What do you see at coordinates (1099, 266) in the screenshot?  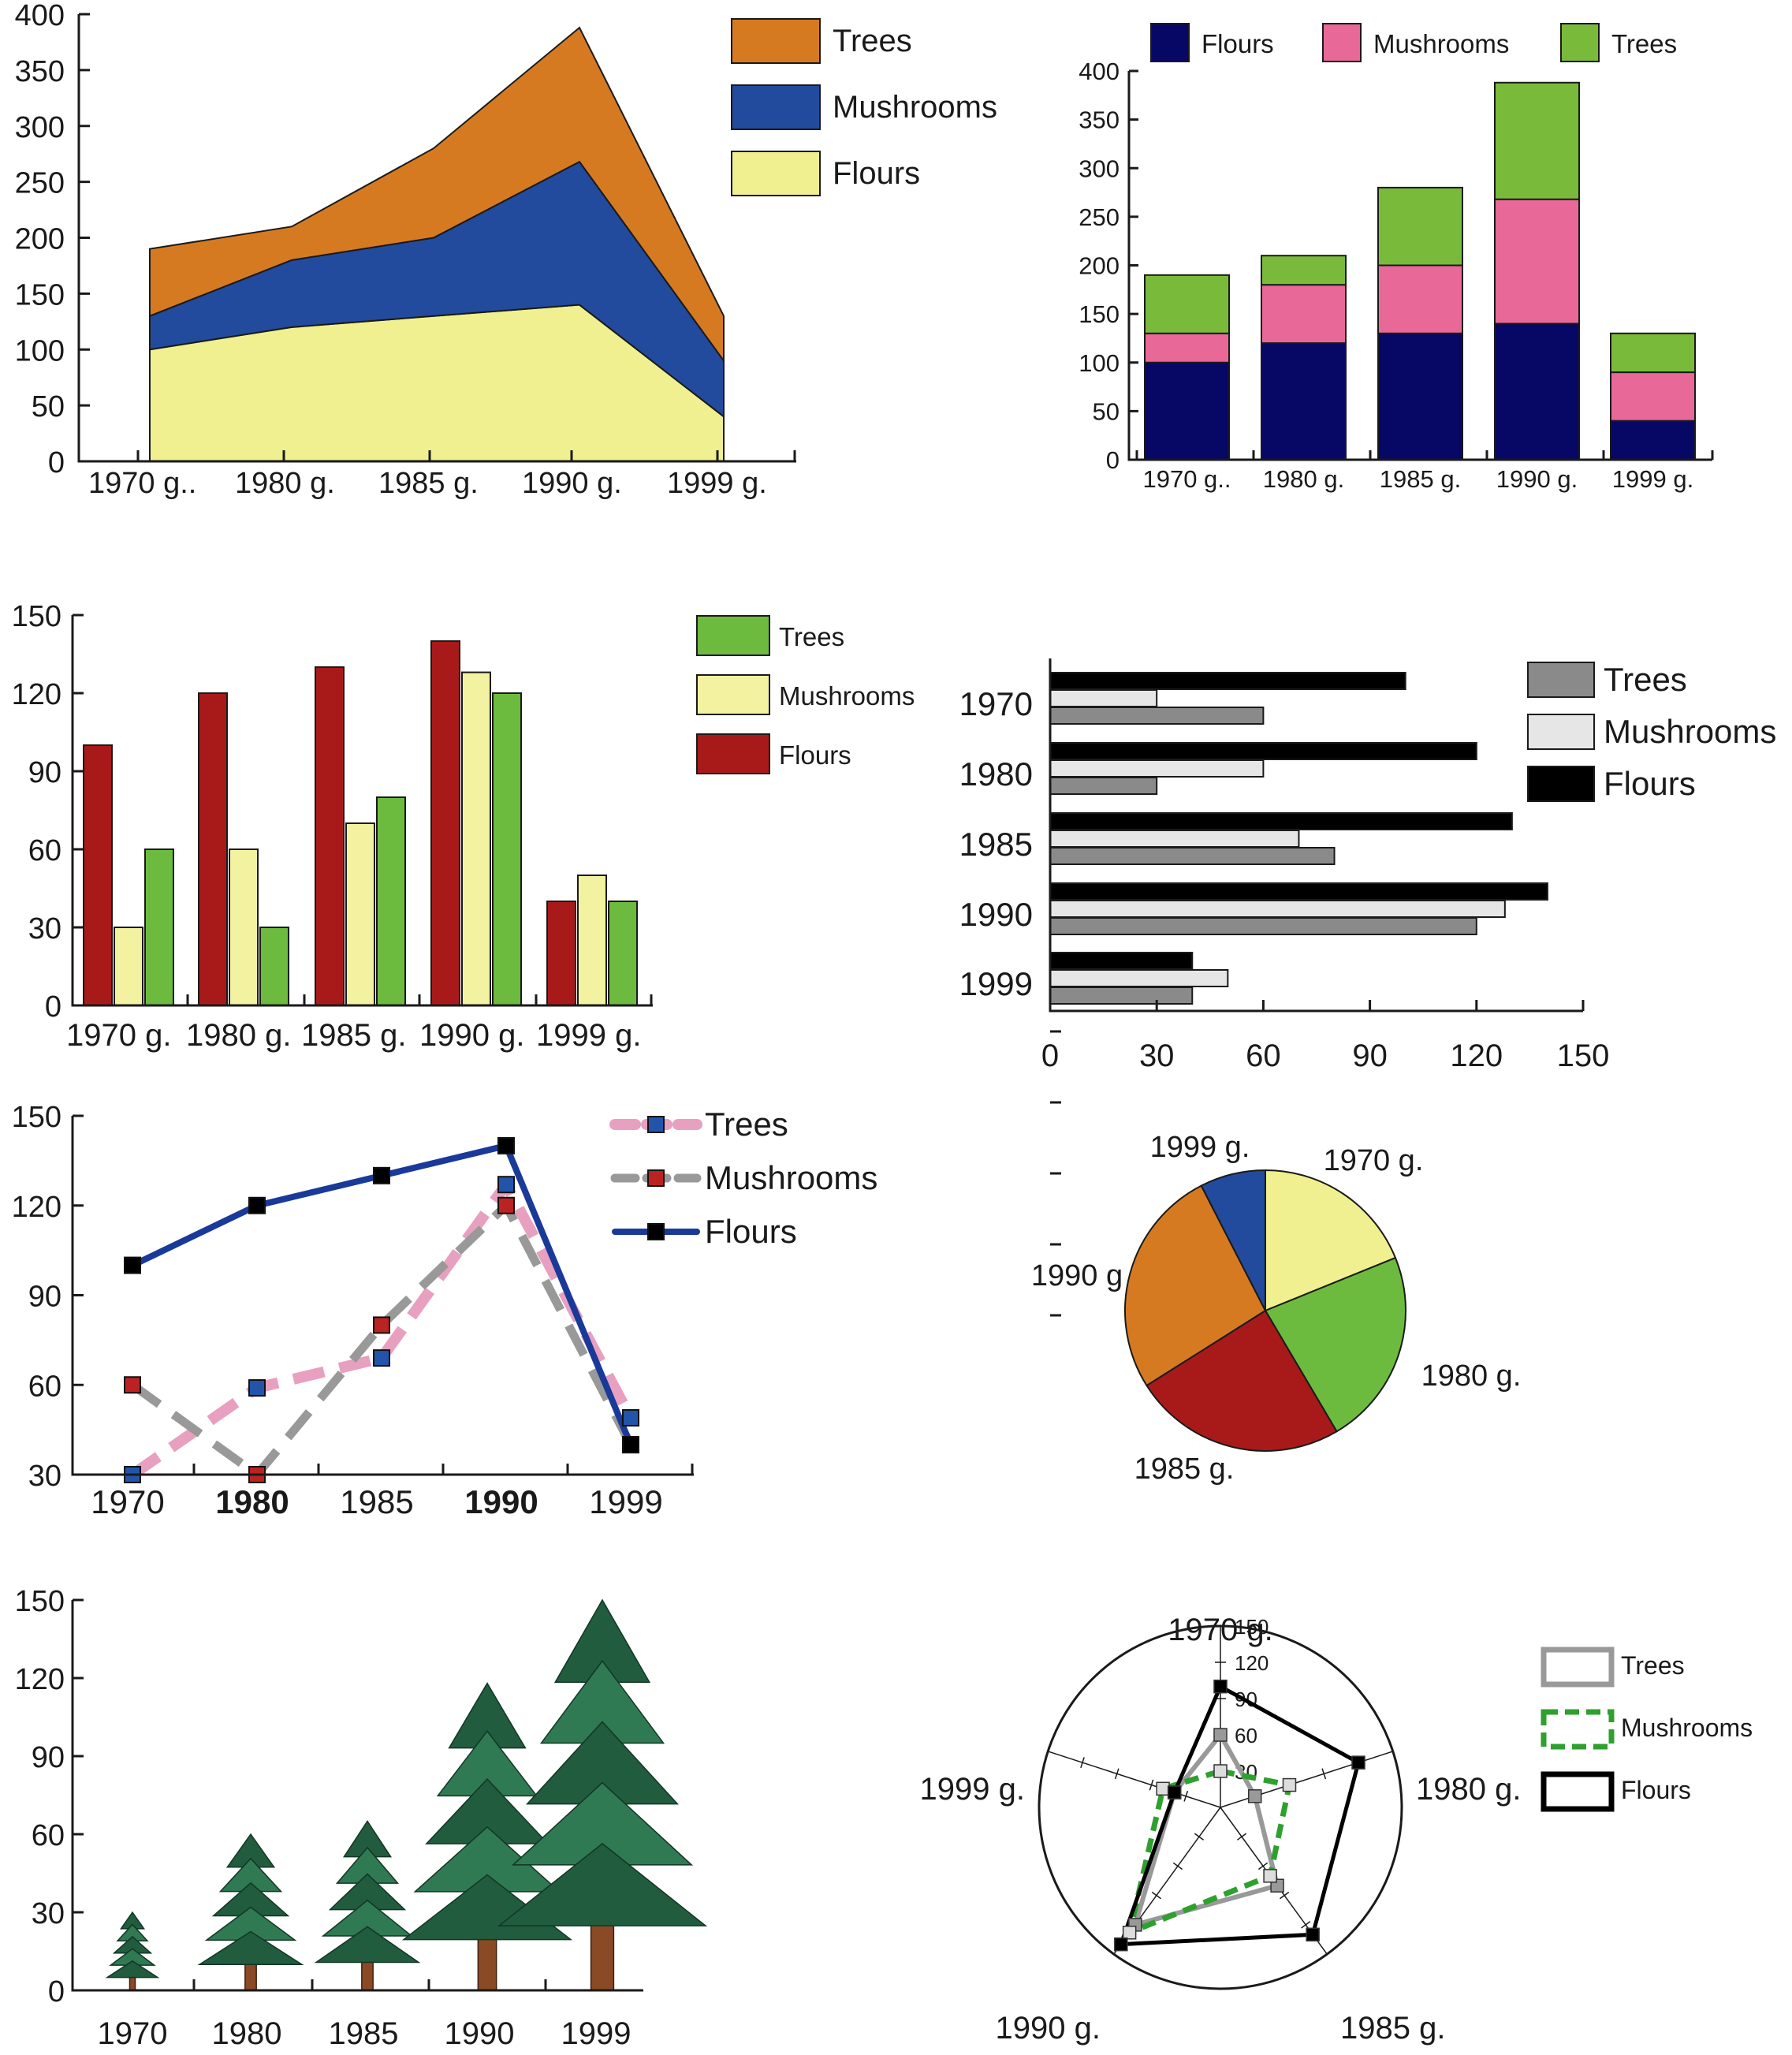 I see `y-tick-label: 200` at bounding box center [1099, 266].